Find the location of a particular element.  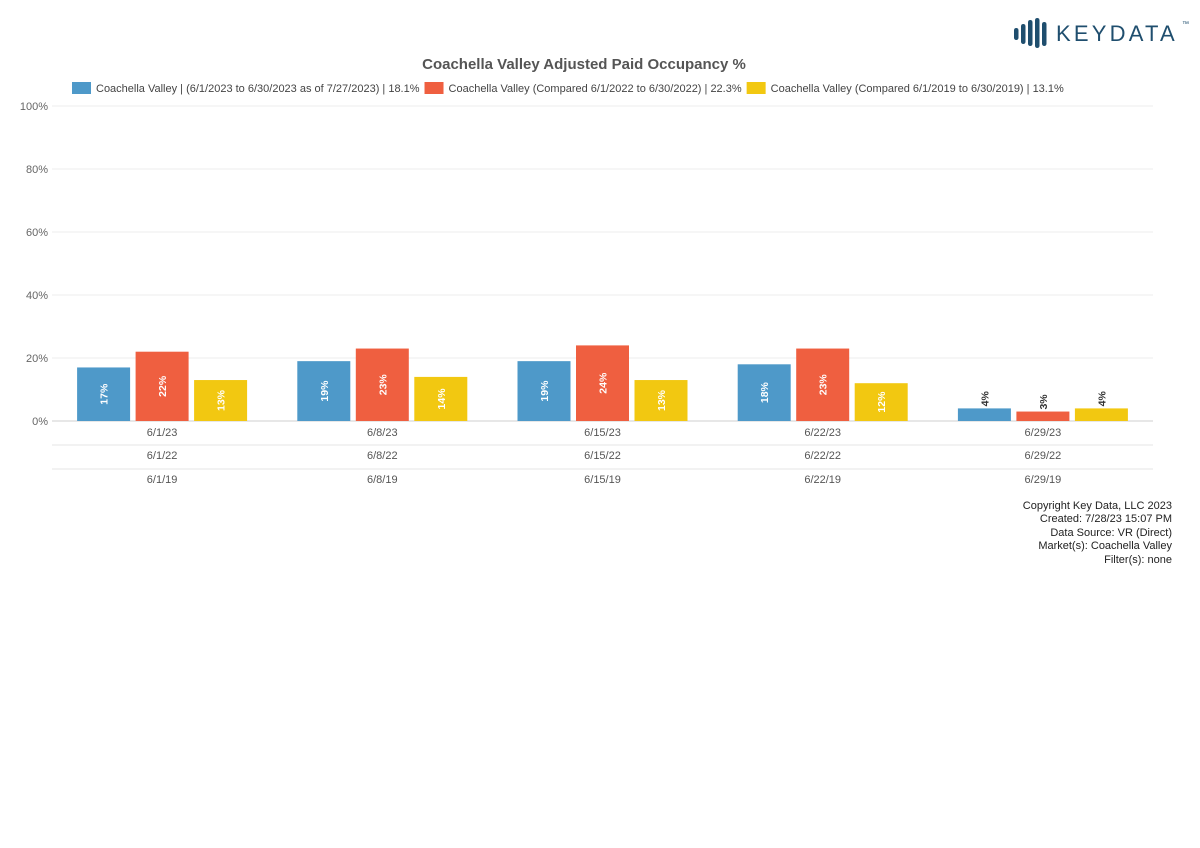

footer-copyright: Copyright Key Data, LLC 2023 is located at coordinates (1097, 506).